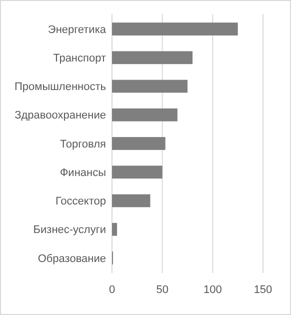  What do you see at coordinates (83, 144) in the screenshot?
I see `y-tick-label: Торговля` at bounding box center [83, 144].